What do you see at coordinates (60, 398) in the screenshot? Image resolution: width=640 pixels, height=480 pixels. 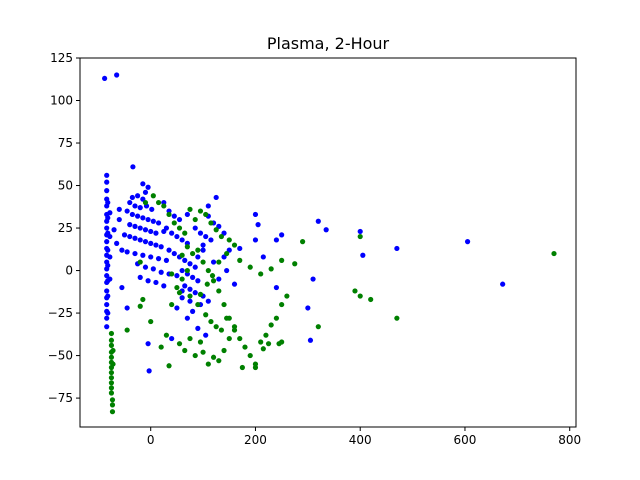 I see `y-tick-label: −75` at bounding box center [60, 398].